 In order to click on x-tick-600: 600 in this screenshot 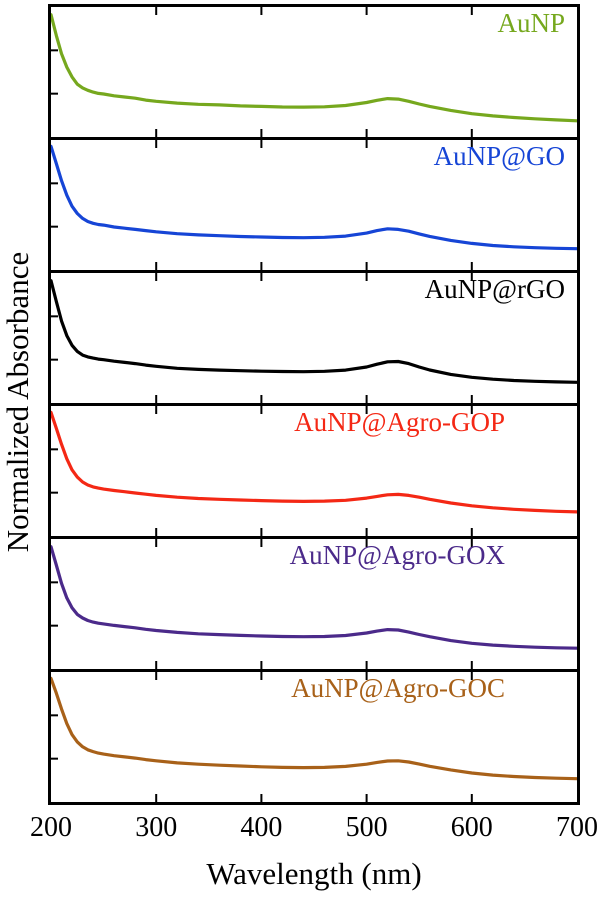, I will do `click(471, 827)`.